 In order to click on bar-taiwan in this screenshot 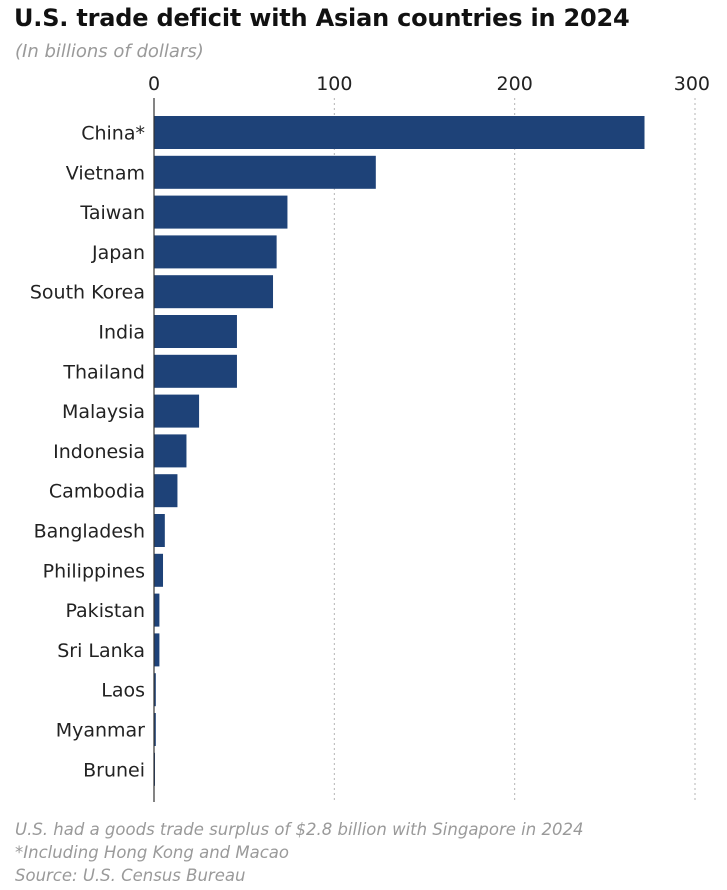, I will do `click(221, 212)`.